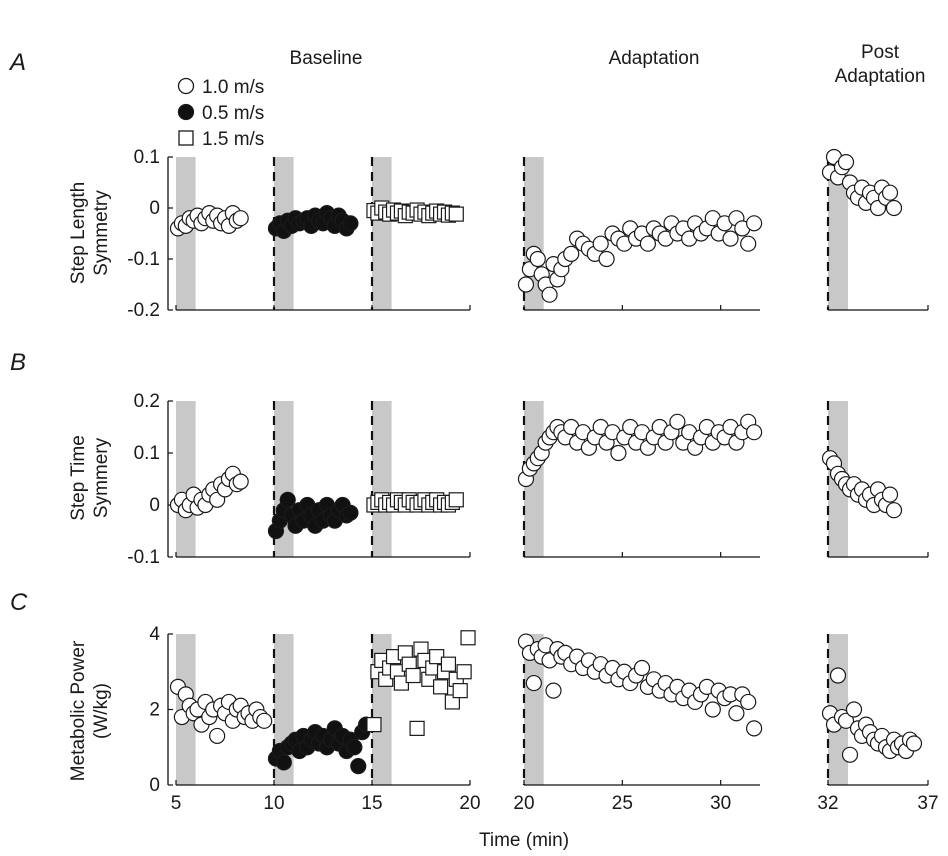 The height and width of the screenshot is (856, 948). Describe the element at coordinates (720, 803) in the screenshot. I see `x-tick-label: 30` at that location.